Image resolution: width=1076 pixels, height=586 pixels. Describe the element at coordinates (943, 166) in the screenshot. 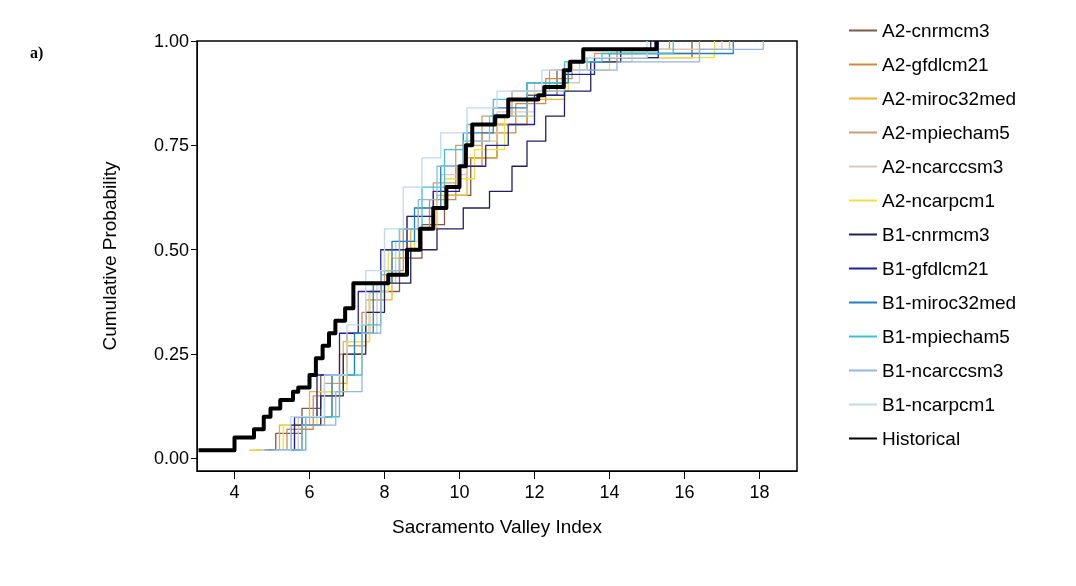

I see `legend-label: A2-ncarccsm3` at that location.